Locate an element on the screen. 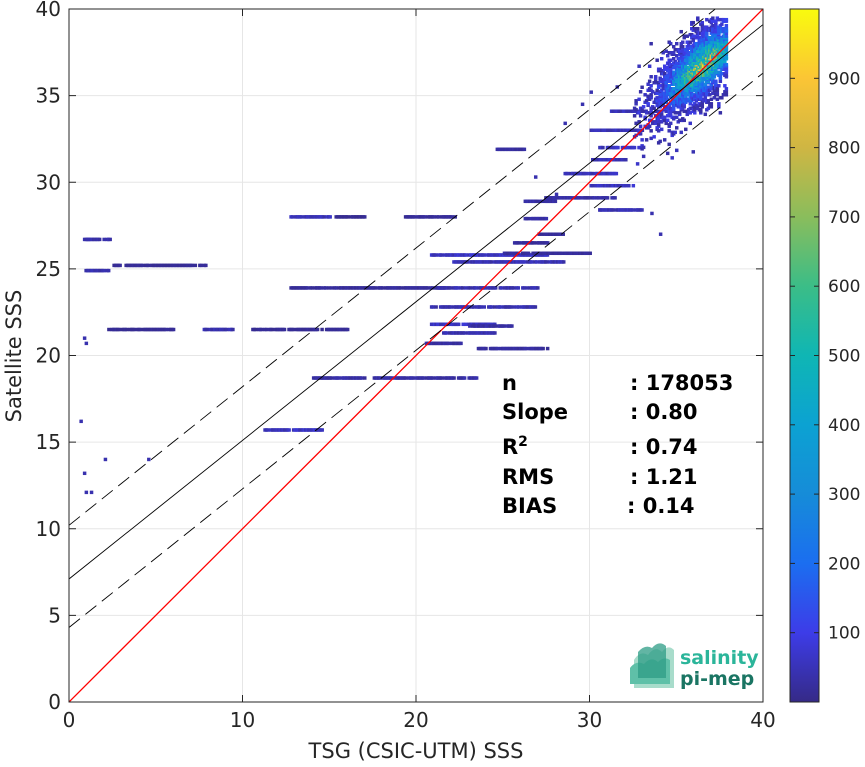  x-tick-label: 40 is located at coordinates (762, 720).